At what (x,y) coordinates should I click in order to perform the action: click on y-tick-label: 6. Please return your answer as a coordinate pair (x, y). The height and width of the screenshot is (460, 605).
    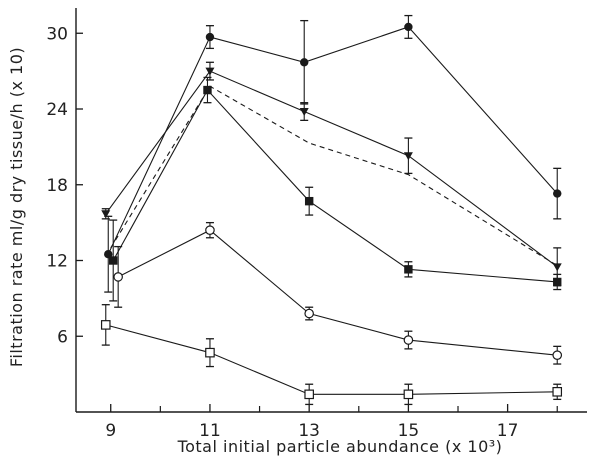
    Looking at the image, I should click on (62, 337).